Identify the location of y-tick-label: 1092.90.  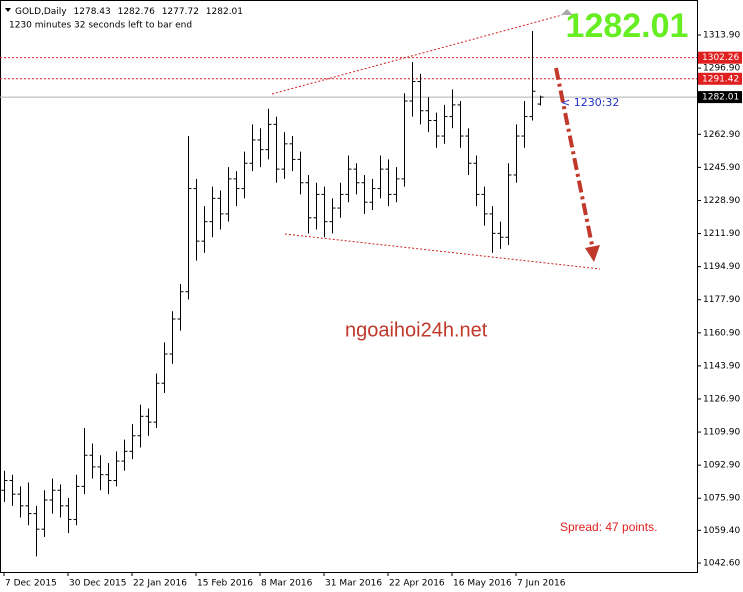
(721, 466).